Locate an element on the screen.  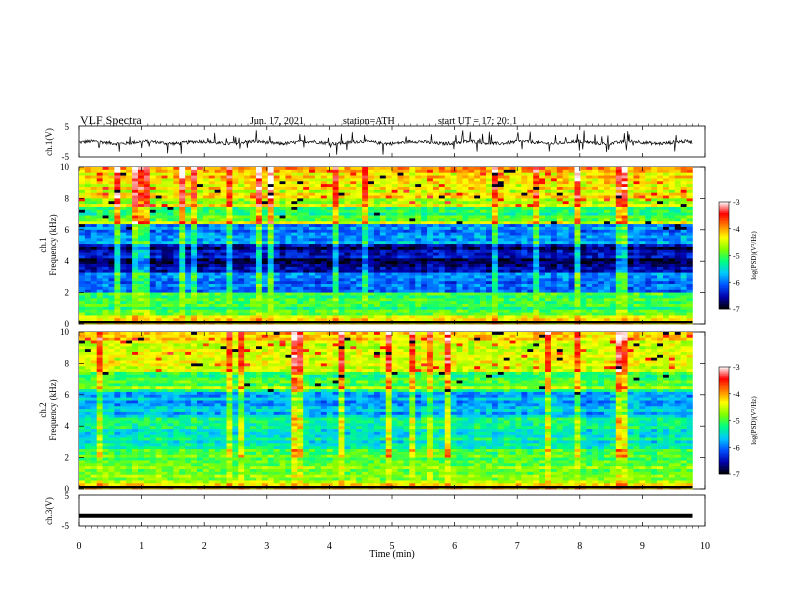
date-label: Jun. 17, 2021 is located at coordinates (277, 121).